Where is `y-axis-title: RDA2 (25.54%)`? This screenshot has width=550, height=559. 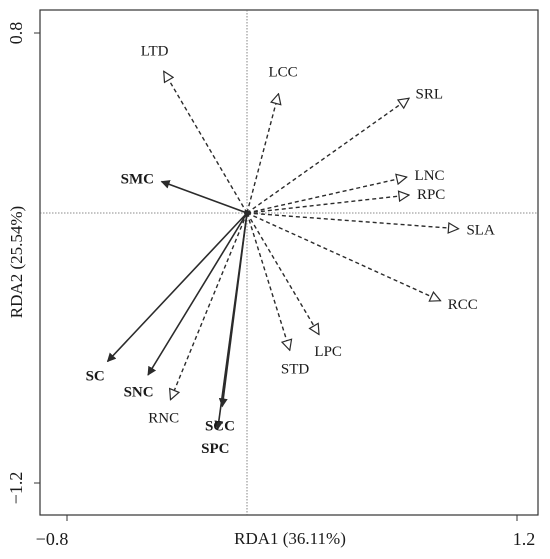 y-axis-title: RDA2 (25.54%) is located at coordinates (16, 262).